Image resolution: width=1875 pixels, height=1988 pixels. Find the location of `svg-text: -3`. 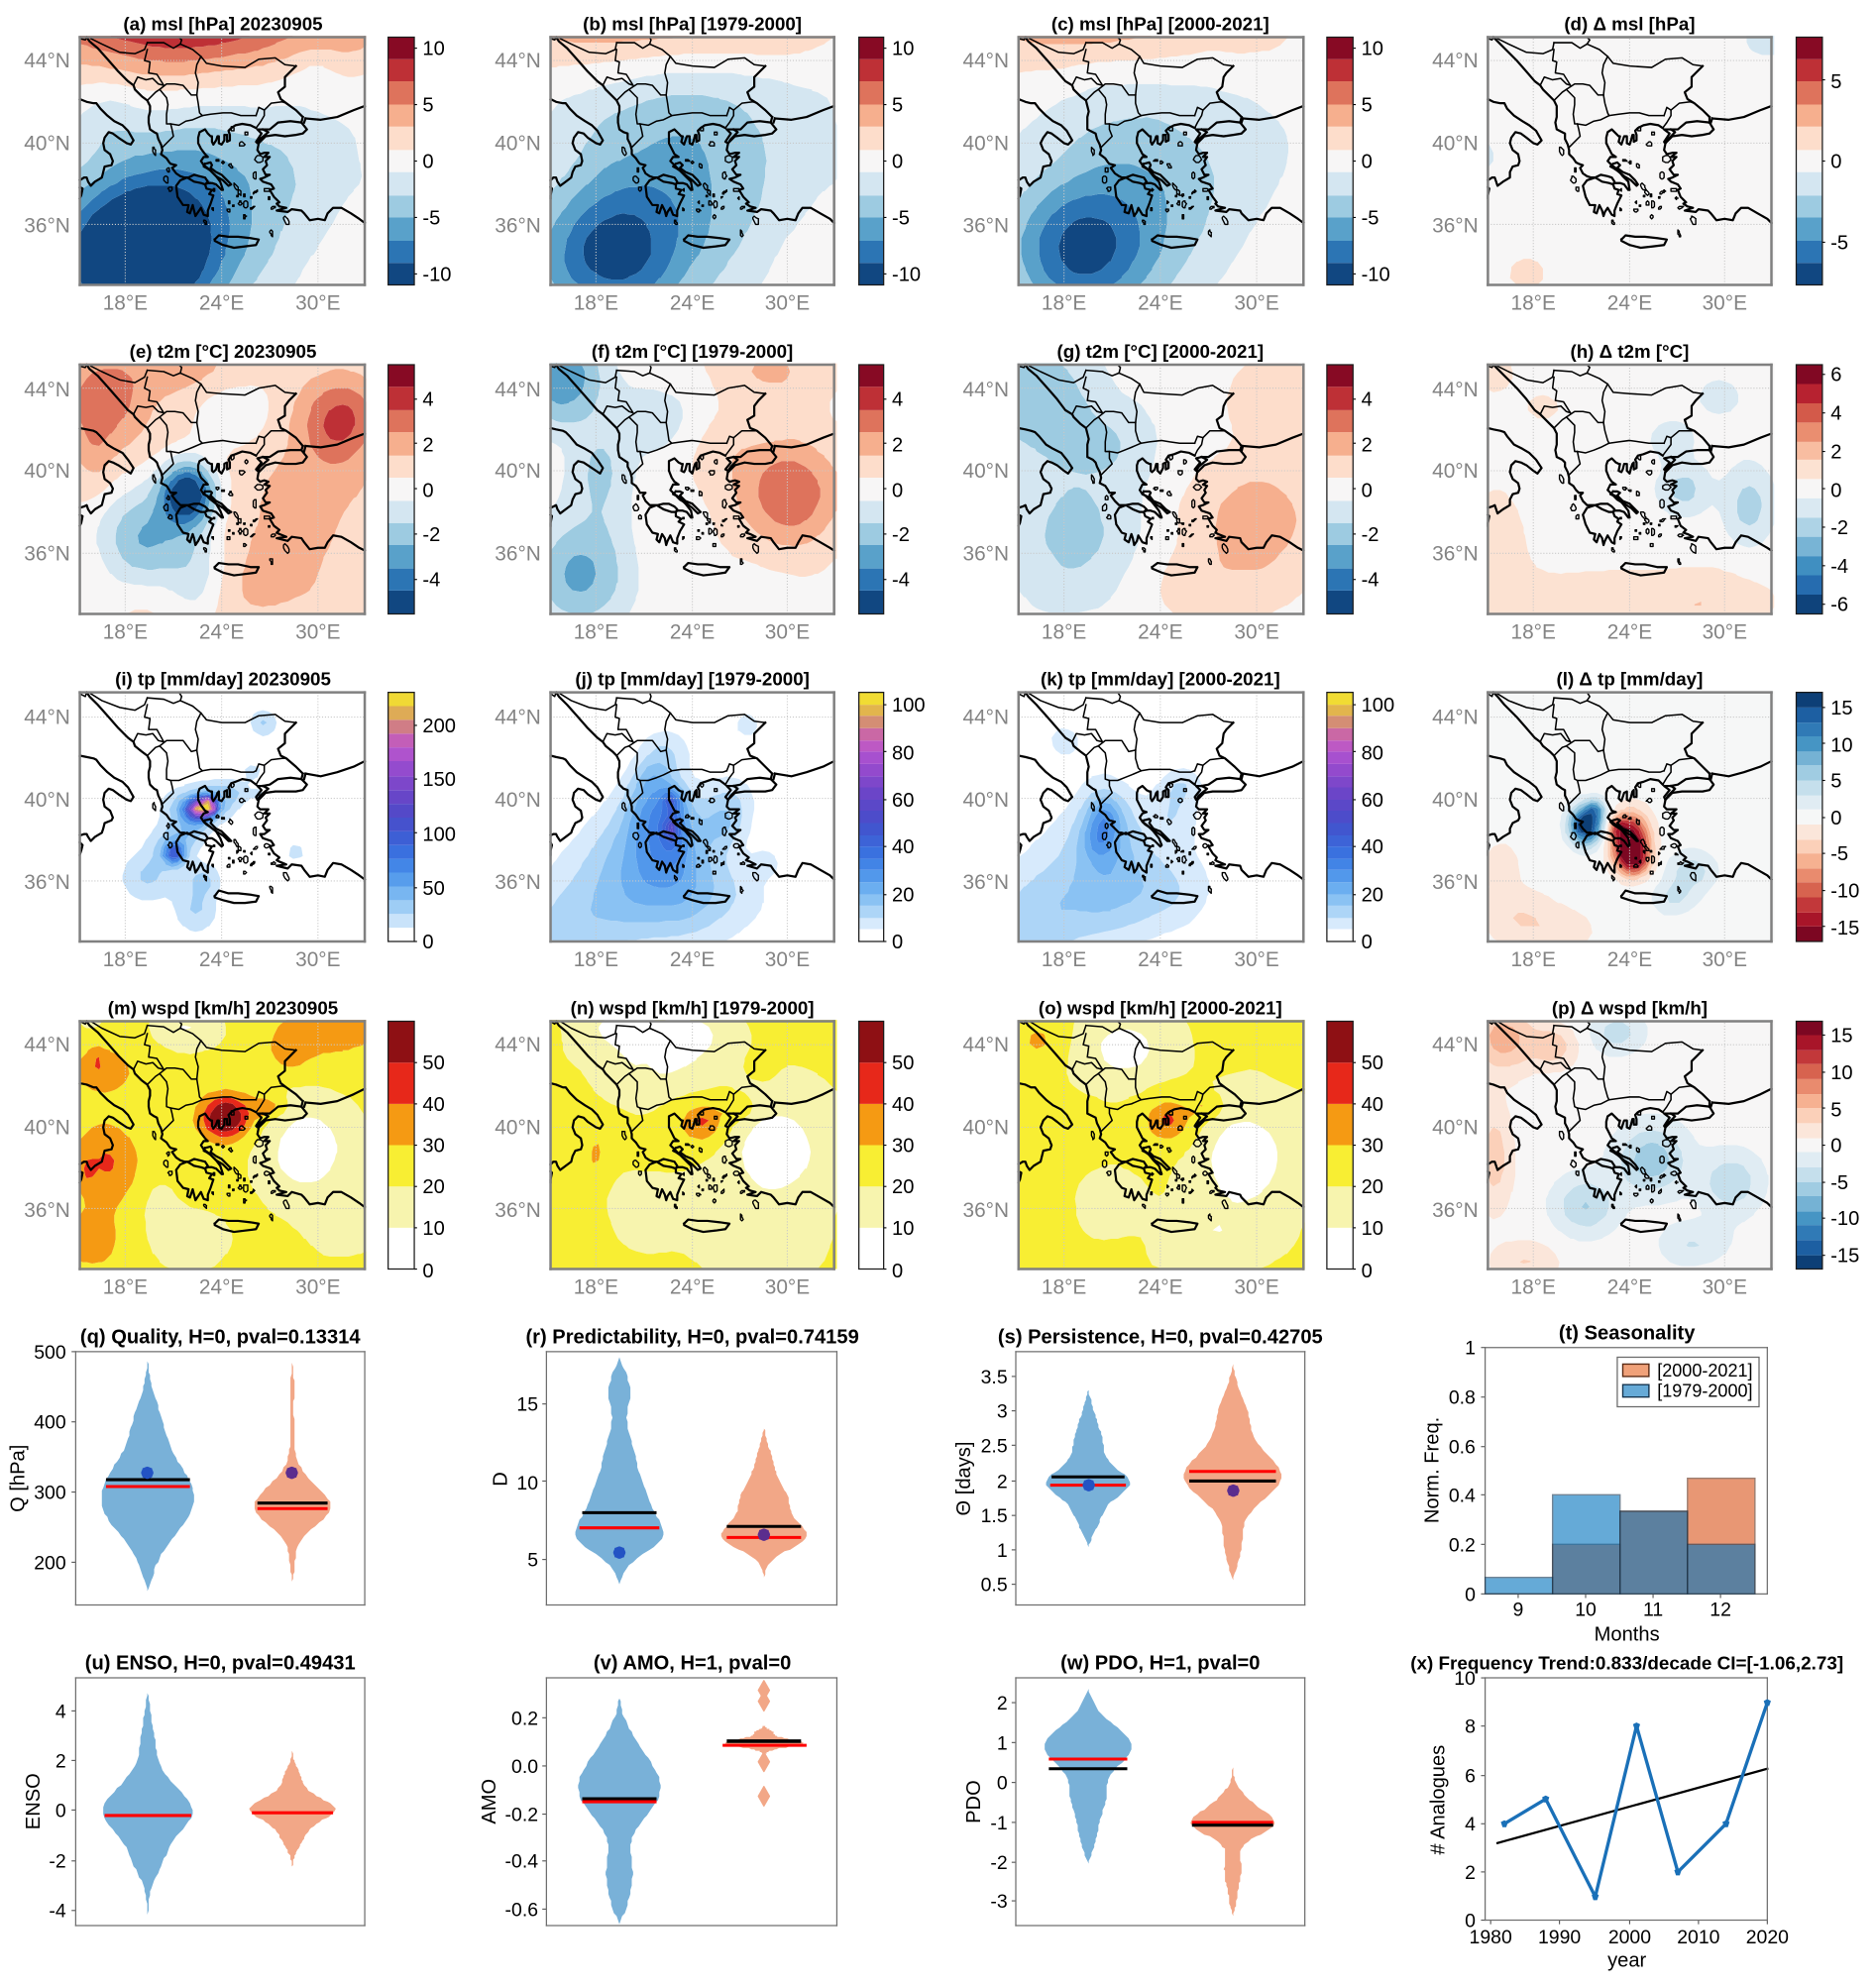

svg-text: -3 is located at coordinates (998, 1902).